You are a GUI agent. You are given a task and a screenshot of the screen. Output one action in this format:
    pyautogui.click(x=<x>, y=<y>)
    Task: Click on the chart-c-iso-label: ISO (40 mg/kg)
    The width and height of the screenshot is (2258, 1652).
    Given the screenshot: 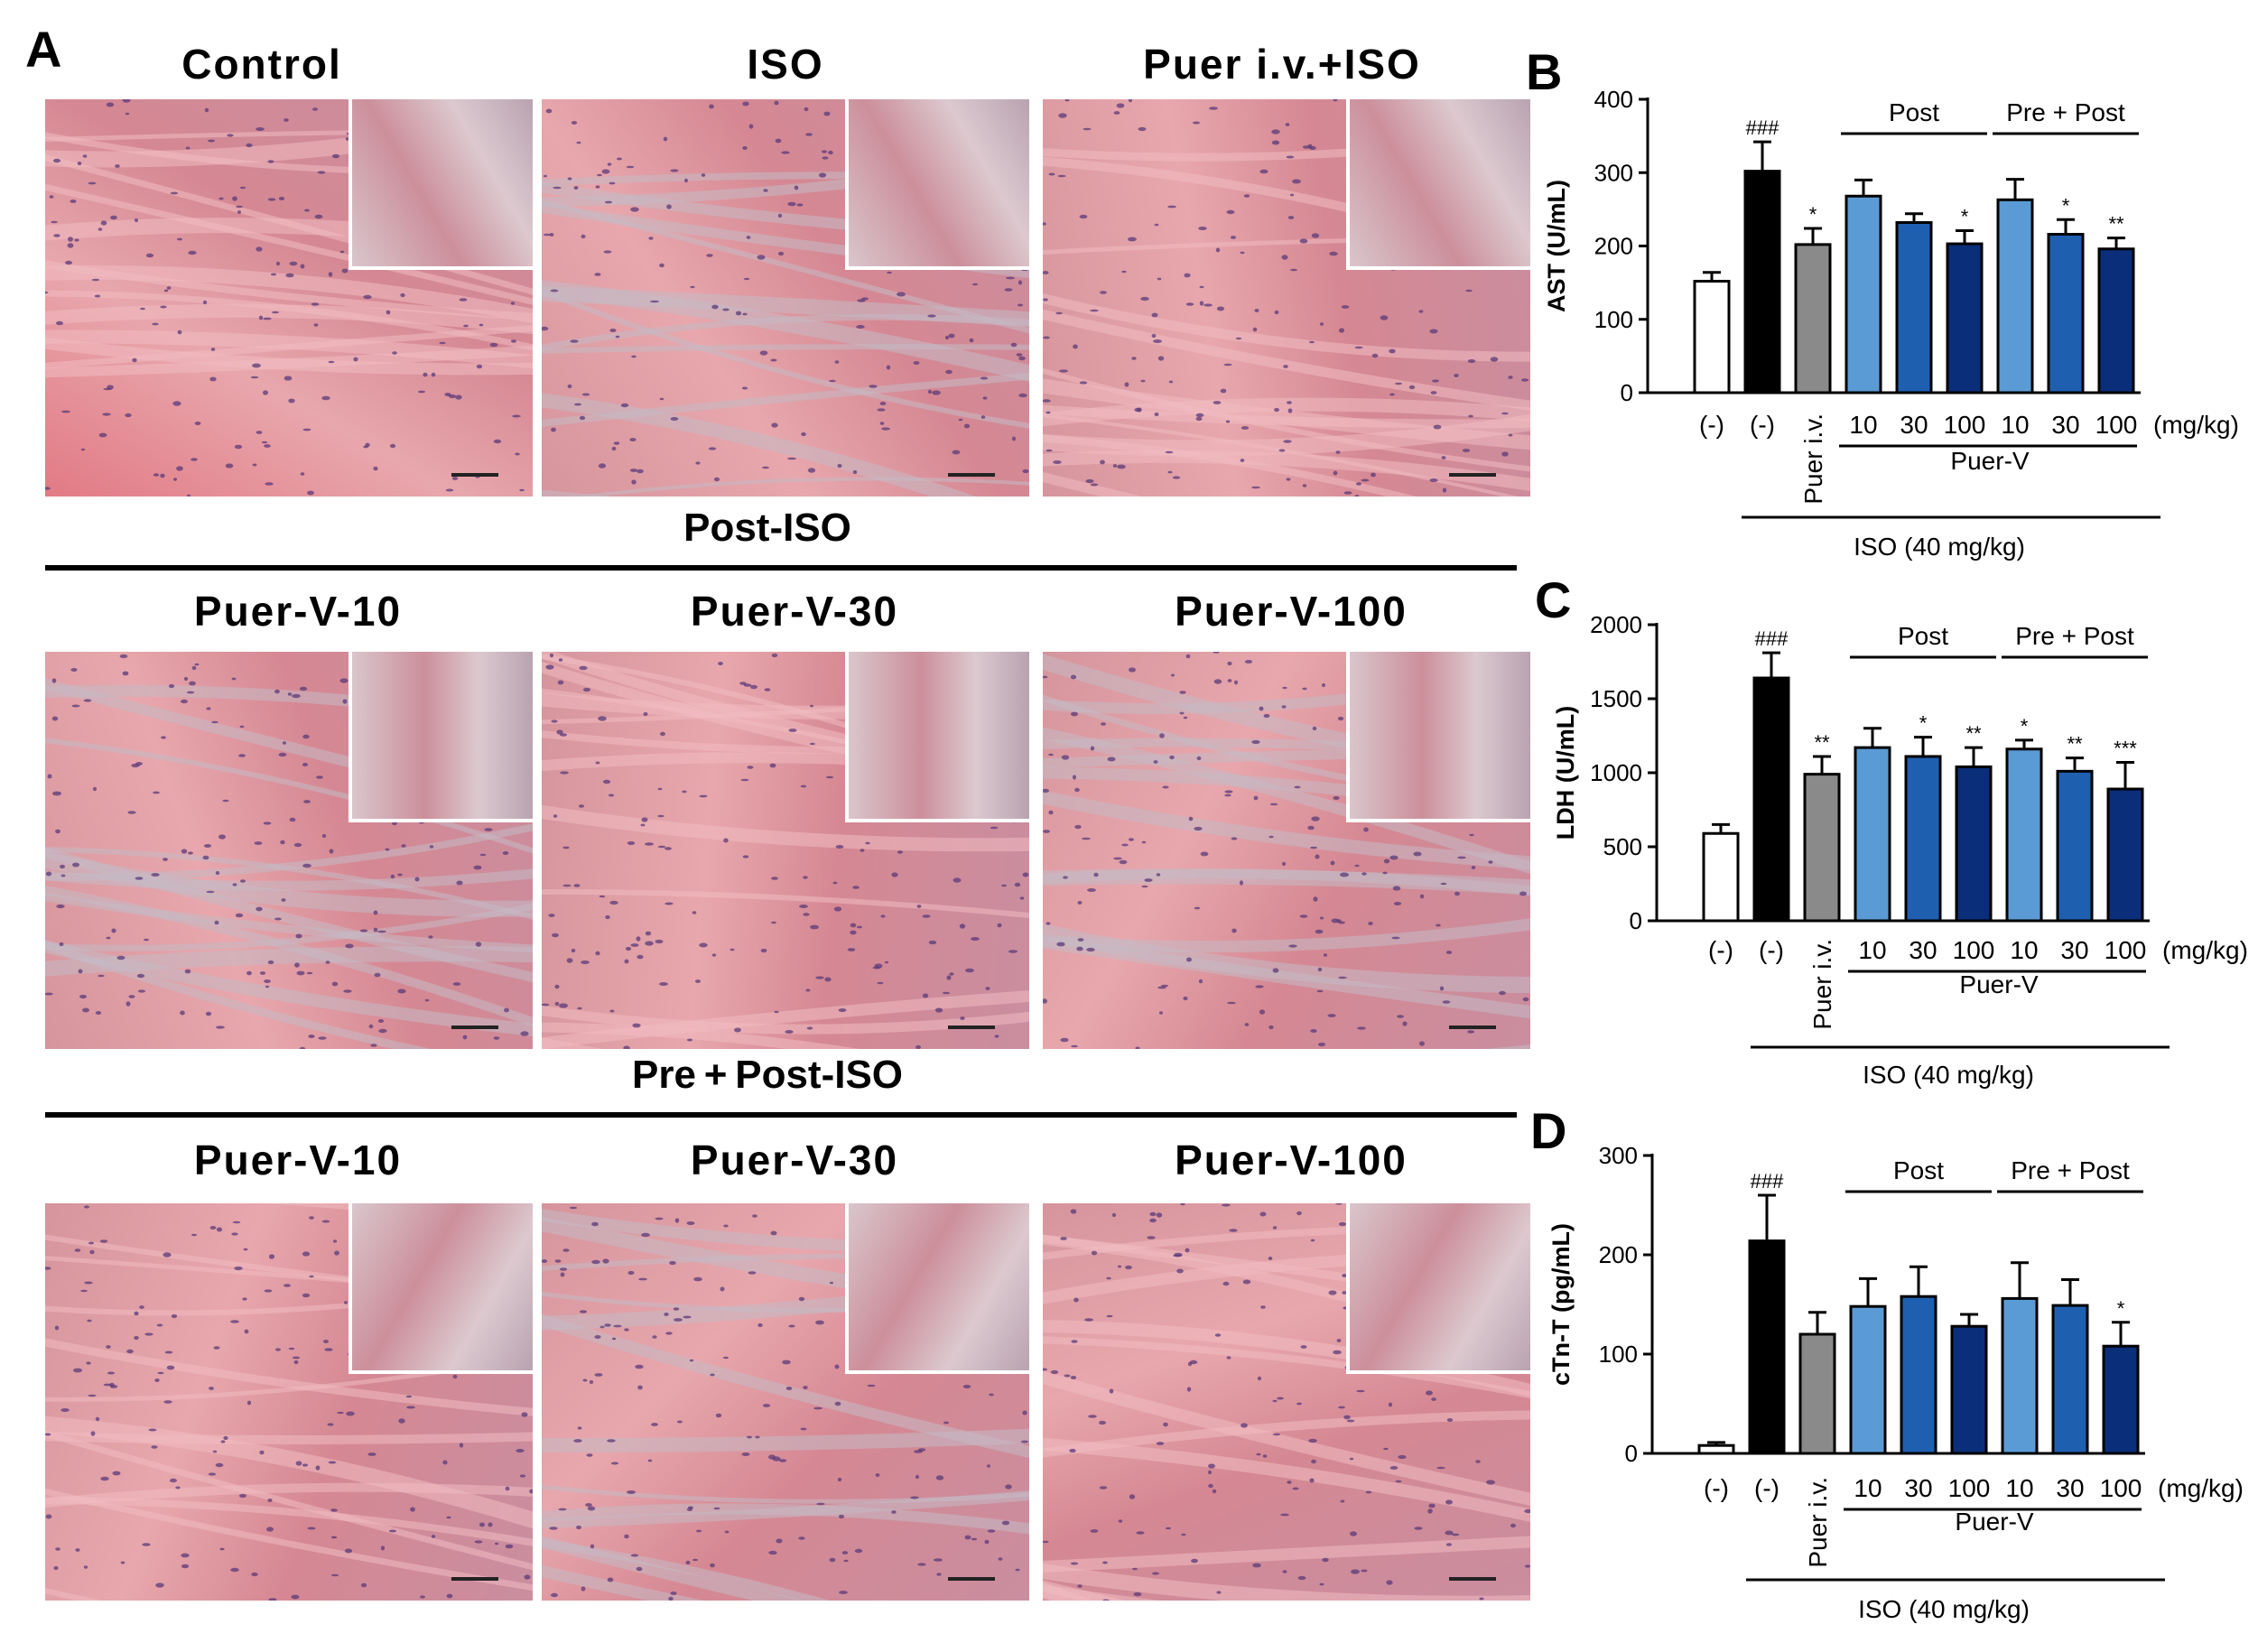 What is the action you would take?
    pyautogui.click(x=1949, y=1075)
    